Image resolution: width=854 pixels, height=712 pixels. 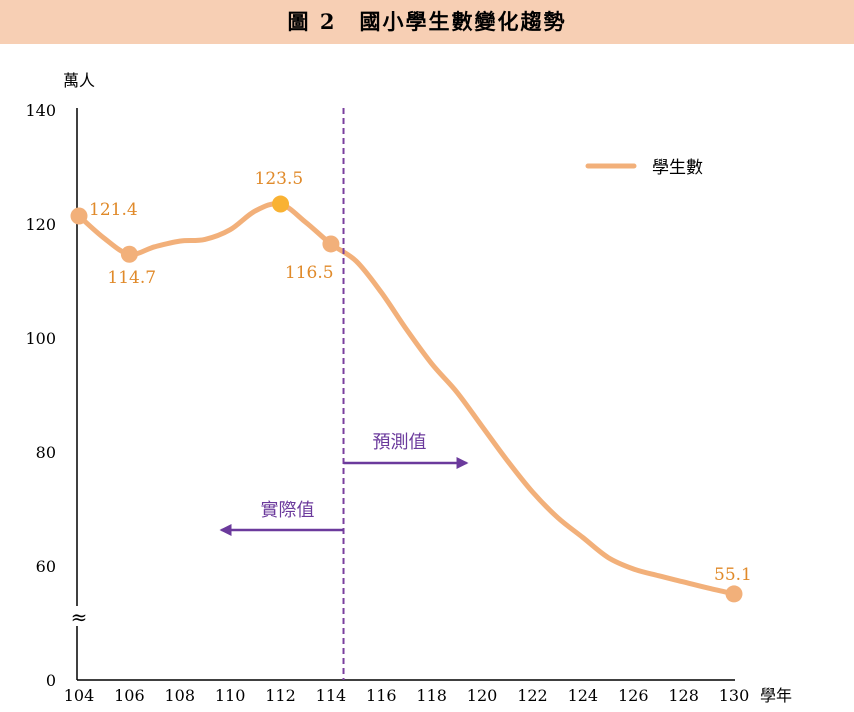 What do you see at coordinates (633, 695) in the screenshot?
I see `x-tick-label: 126` at bounding box center [633, 695].